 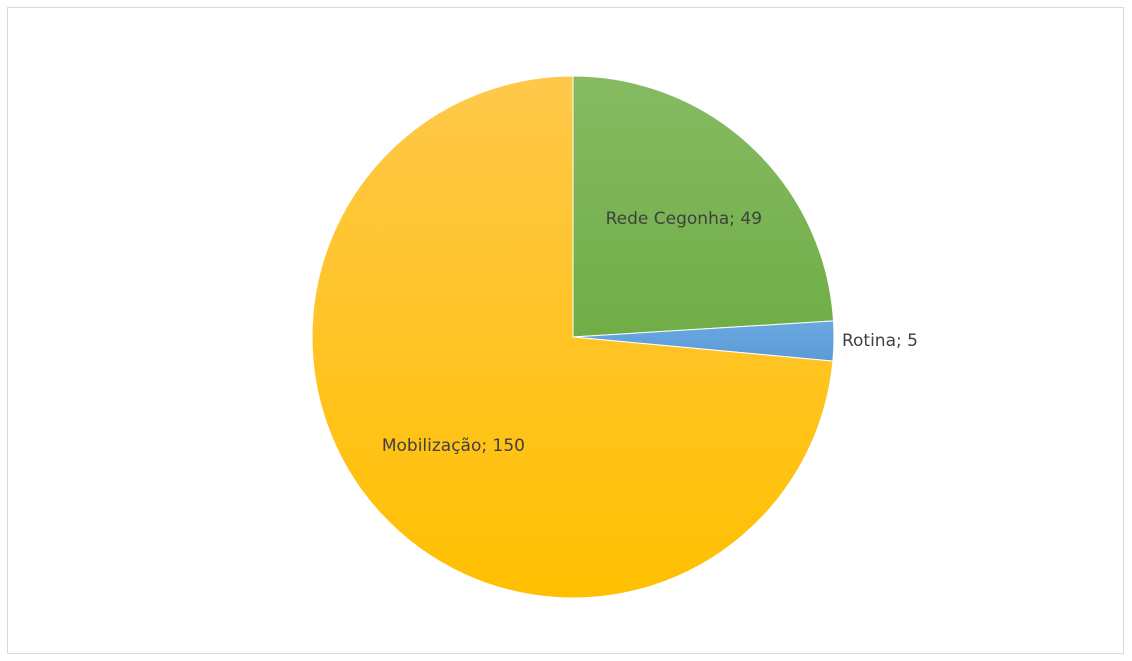 I want to click on data-label-rotina: Rotina; 5, so click(x=880, y=341).